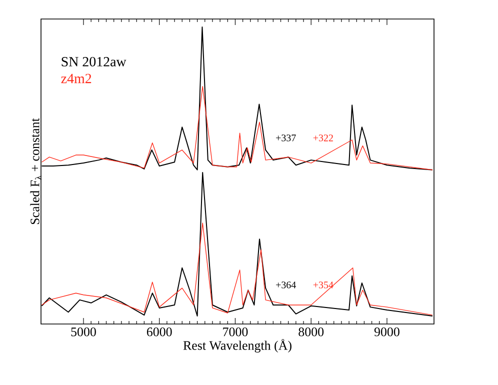 This screenshot has width=498, height=385. Describe the element at coordinates (159, 332) in the screenshot. I see `x-tick-label: 6000` at that location.